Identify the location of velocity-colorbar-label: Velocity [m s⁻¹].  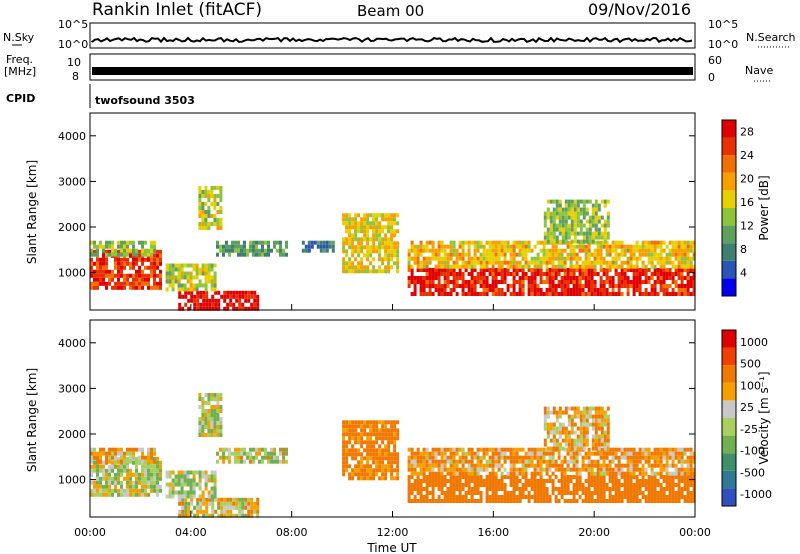
(764, 417).